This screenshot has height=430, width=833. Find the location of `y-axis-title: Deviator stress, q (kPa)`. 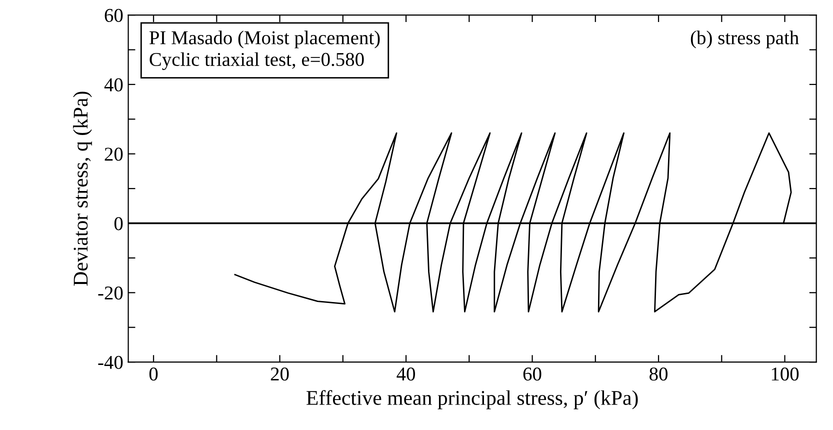

y-axis-title: Deviator stress, q (kPa) is located at coordinates (82, 189).